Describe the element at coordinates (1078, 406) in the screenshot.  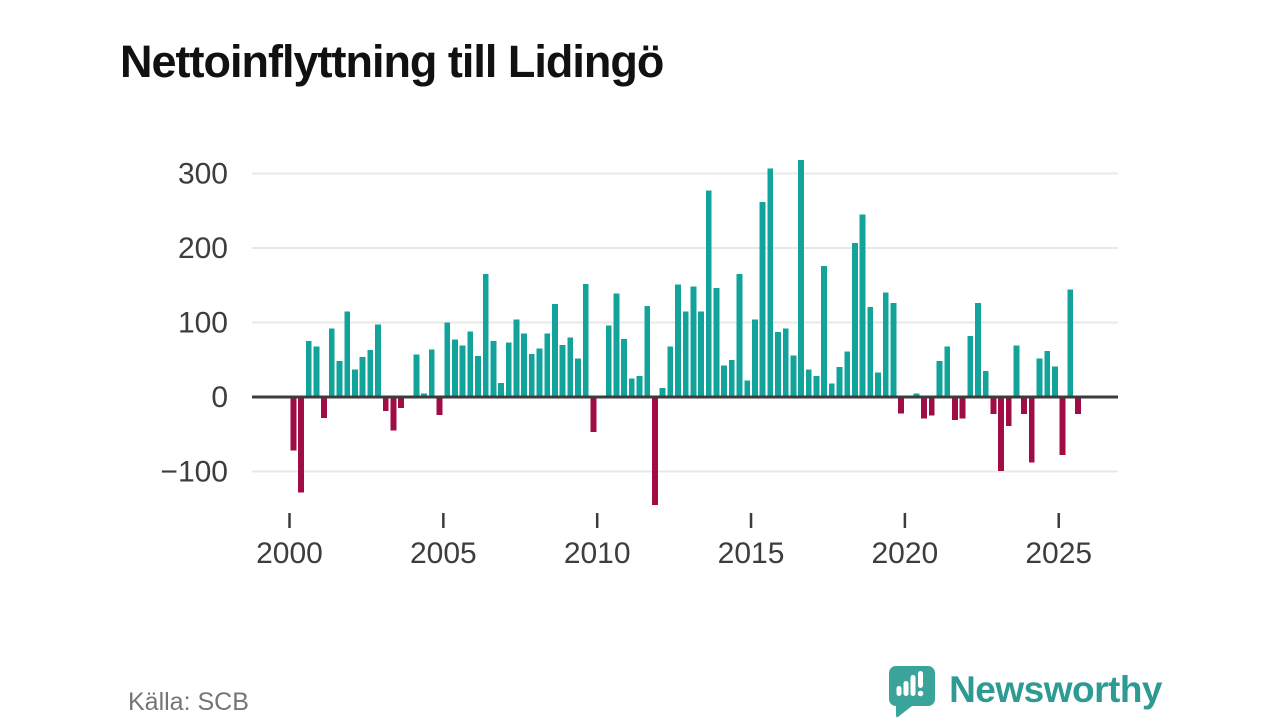
I see `bar-2025Q3` at that location.